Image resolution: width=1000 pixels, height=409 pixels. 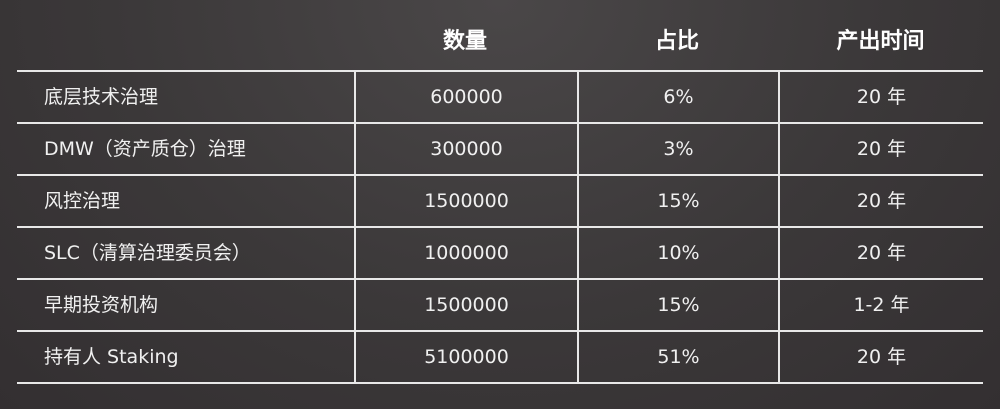 What do you see at coordinates (676, 41) in the screenshot?
I see `header-share: 占比` at bounding box center [676, 41].